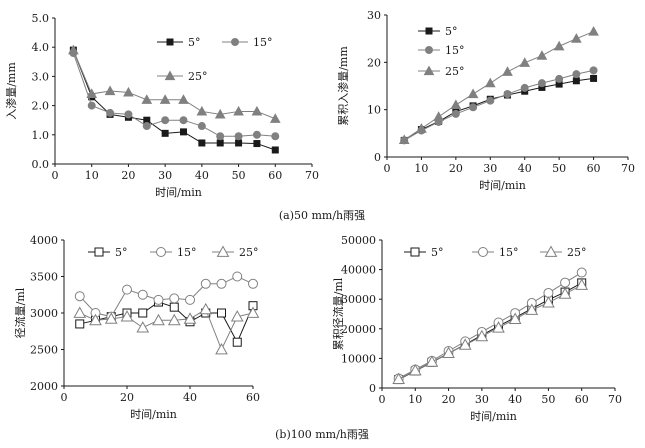 The width and height of the screenshot is (645, 448). Describe the element at coordinates (44, 240) in the screenshot. I see `y-tick-label: 4000` at that location.